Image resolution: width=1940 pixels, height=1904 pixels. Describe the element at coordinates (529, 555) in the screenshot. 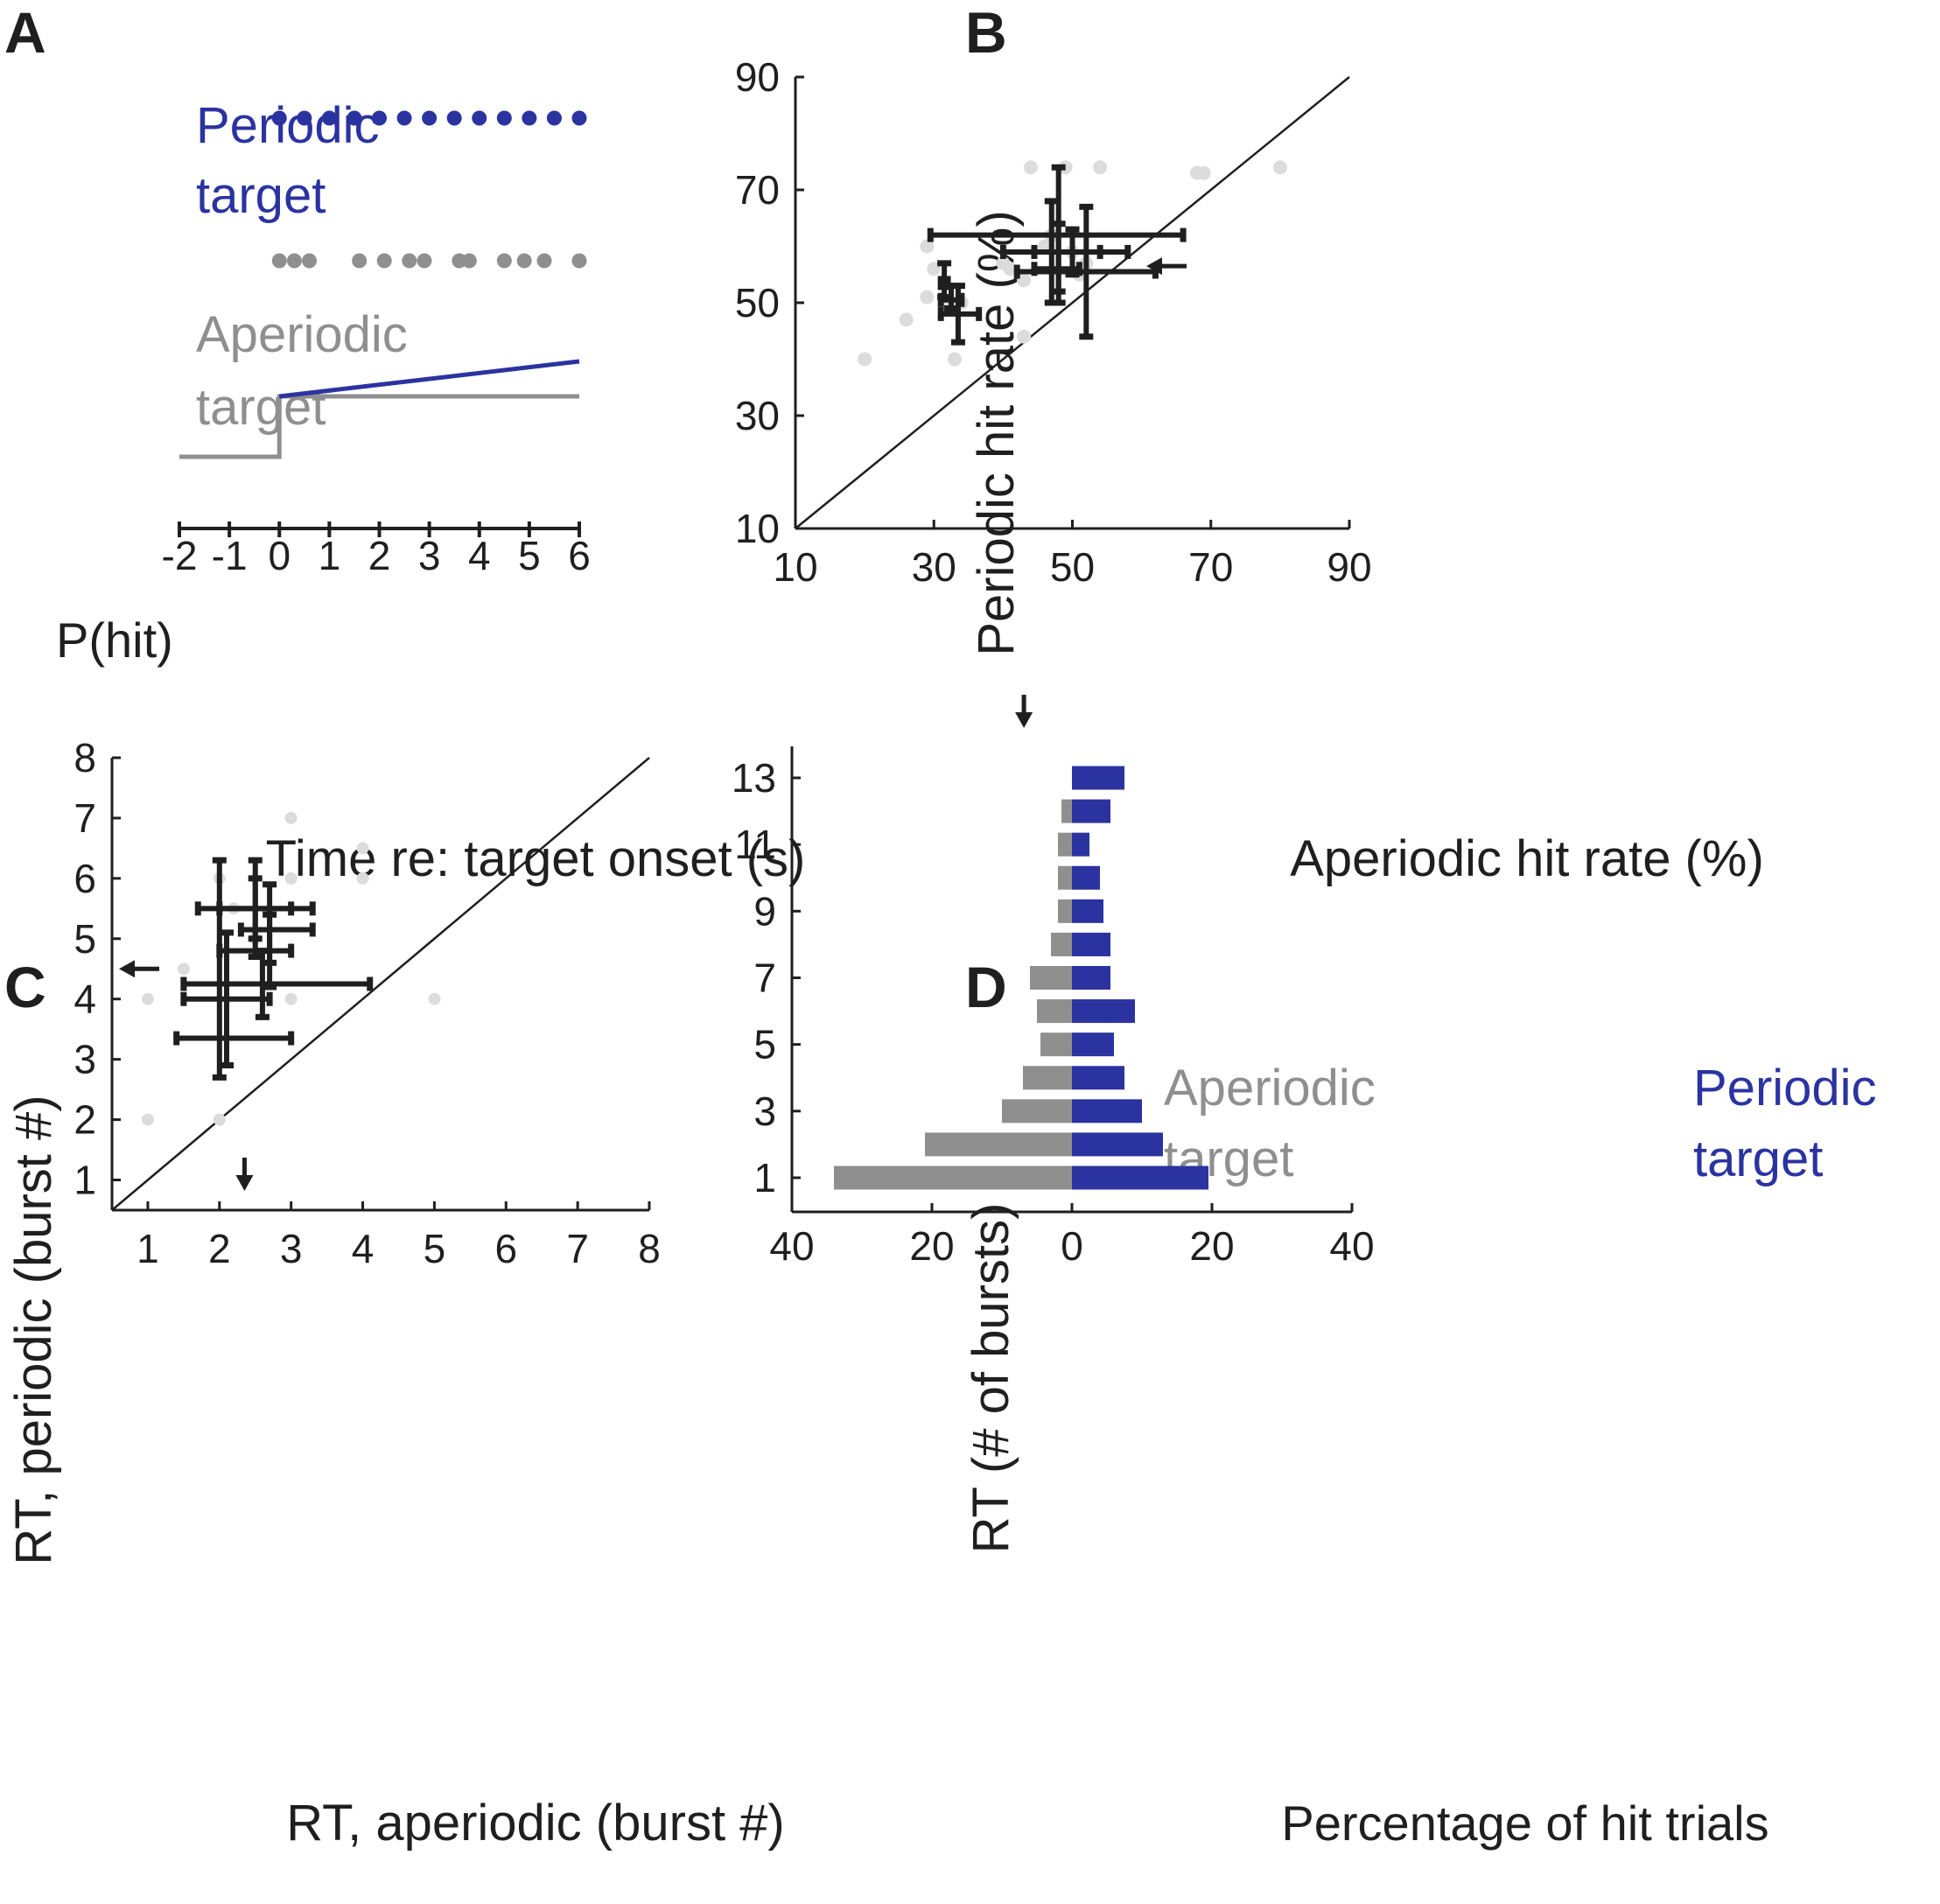

I see `a-x-tick-label: 5` at that location.